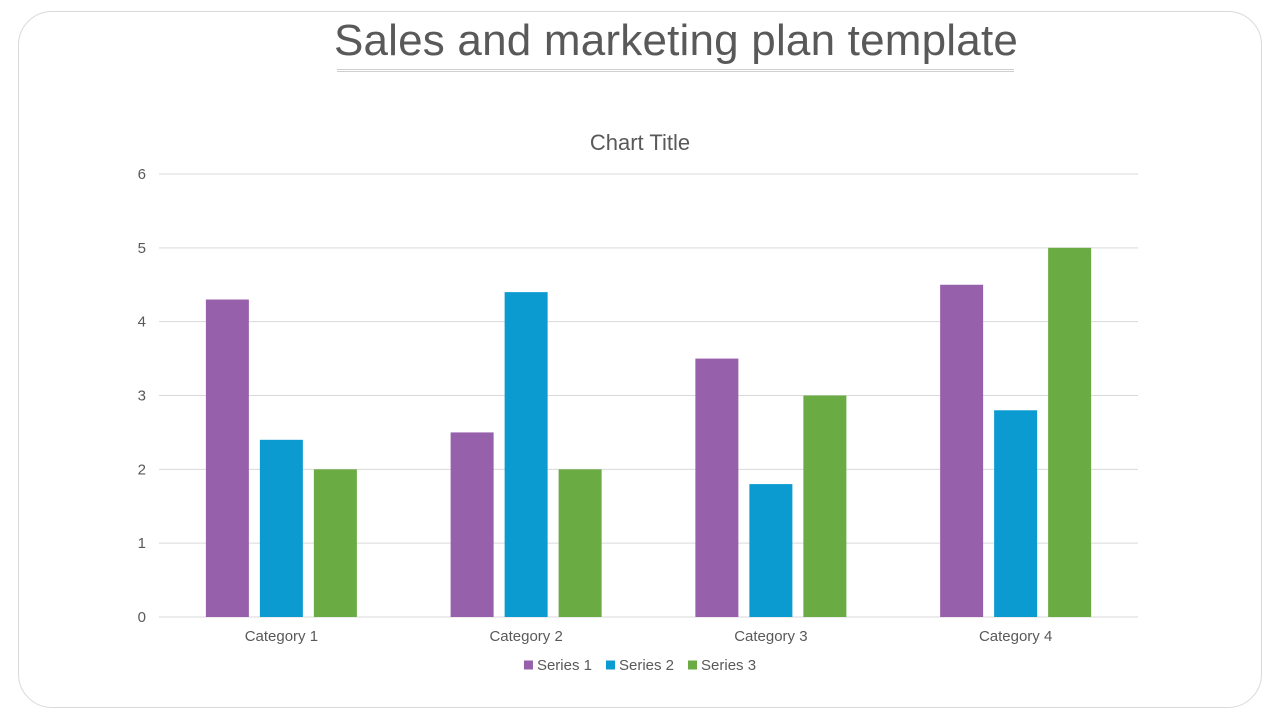  Describe the element at coordinates (142, 248) in the screenshot. I see `y-tick-label: 5` at that location.